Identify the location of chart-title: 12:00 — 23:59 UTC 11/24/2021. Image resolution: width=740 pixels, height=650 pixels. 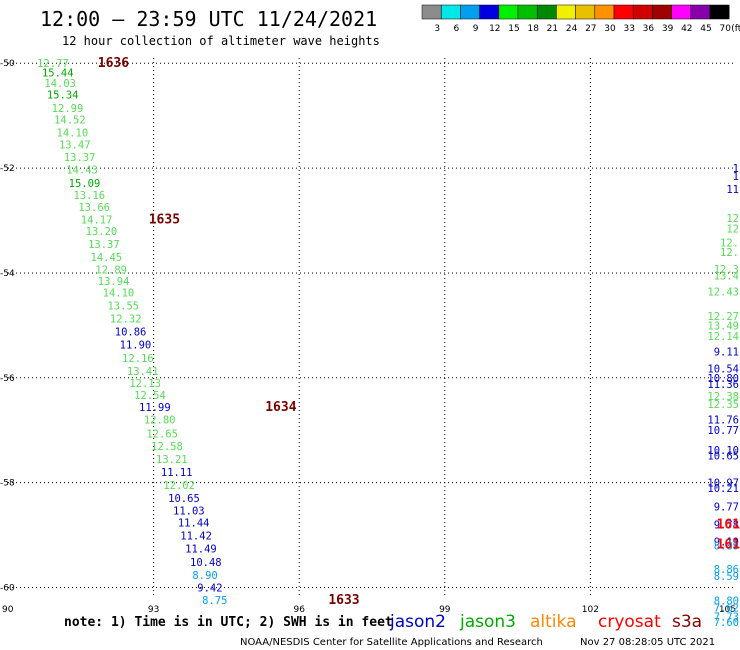
(208, 19).